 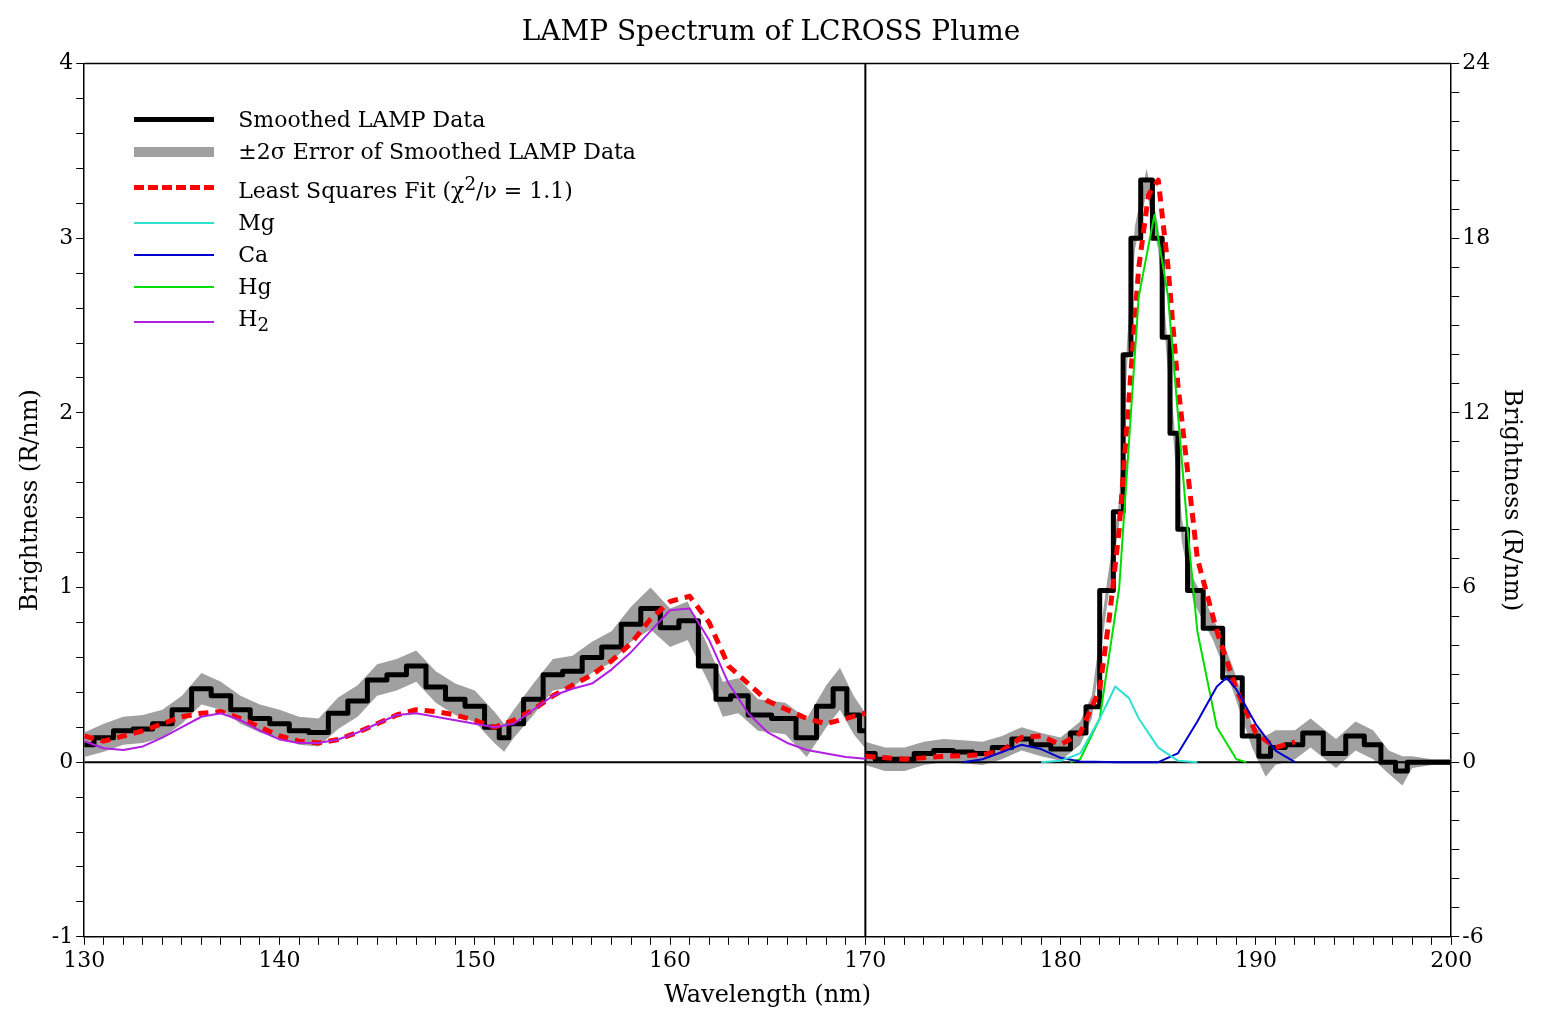 What do you see at coordinates (1513, 500) in the screenshot?
I see `y2-axis-title: Brightness (R/nm)` at bounding box center [1513, 500].